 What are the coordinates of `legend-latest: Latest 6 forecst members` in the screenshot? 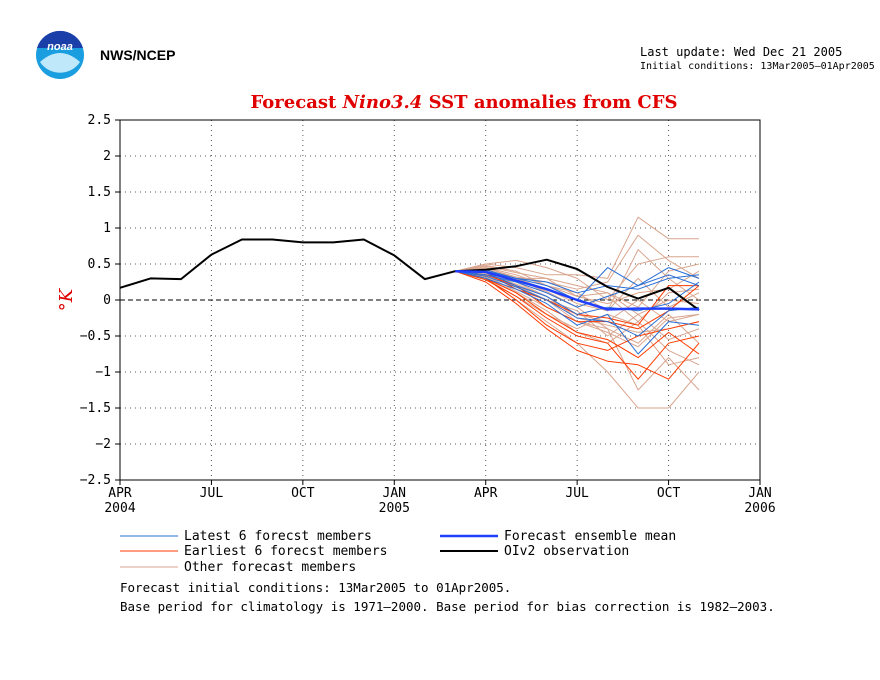 It's located at (278, 536).